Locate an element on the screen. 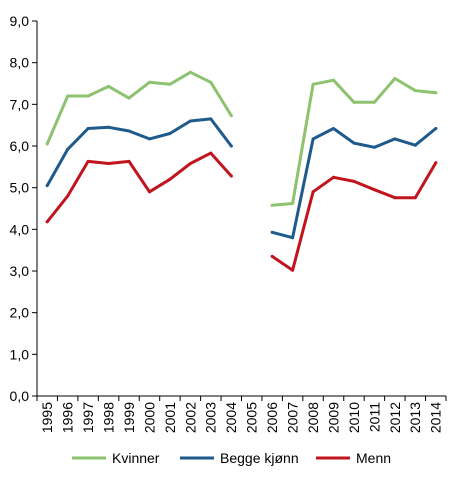 The width and height of the screenshot is (450, 486). legend-label: Menn is located at coordinates (373, 458).